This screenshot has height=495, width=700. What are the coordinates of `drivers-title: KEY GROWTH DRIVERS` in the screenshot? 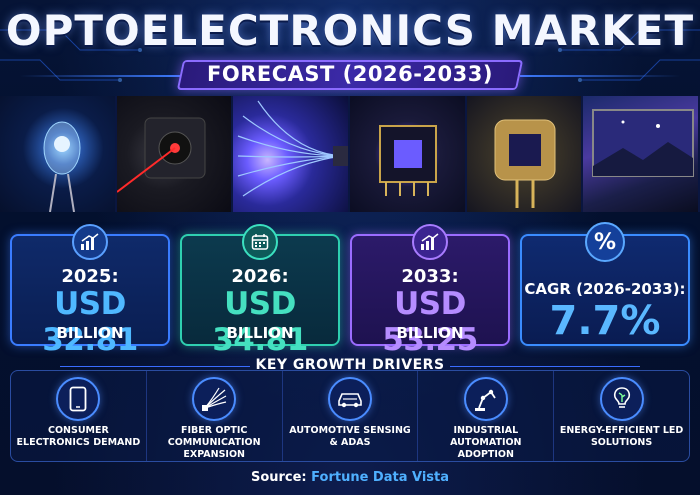 It's located at (350, 365).